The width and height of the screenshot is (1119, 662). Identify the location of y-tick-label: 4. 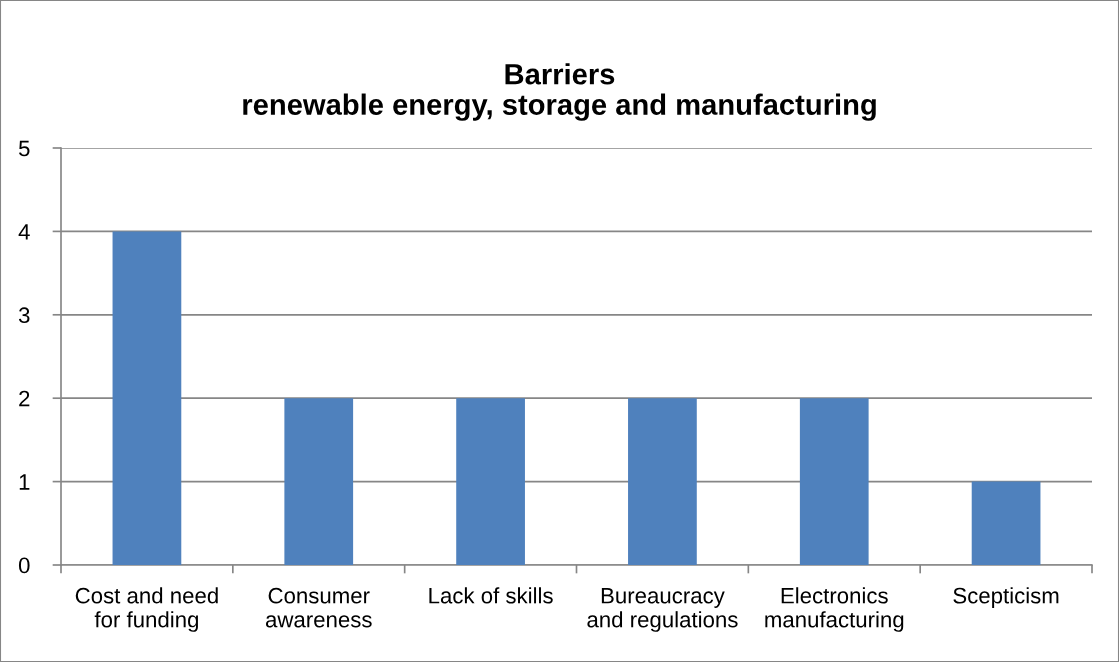
(24, 232).